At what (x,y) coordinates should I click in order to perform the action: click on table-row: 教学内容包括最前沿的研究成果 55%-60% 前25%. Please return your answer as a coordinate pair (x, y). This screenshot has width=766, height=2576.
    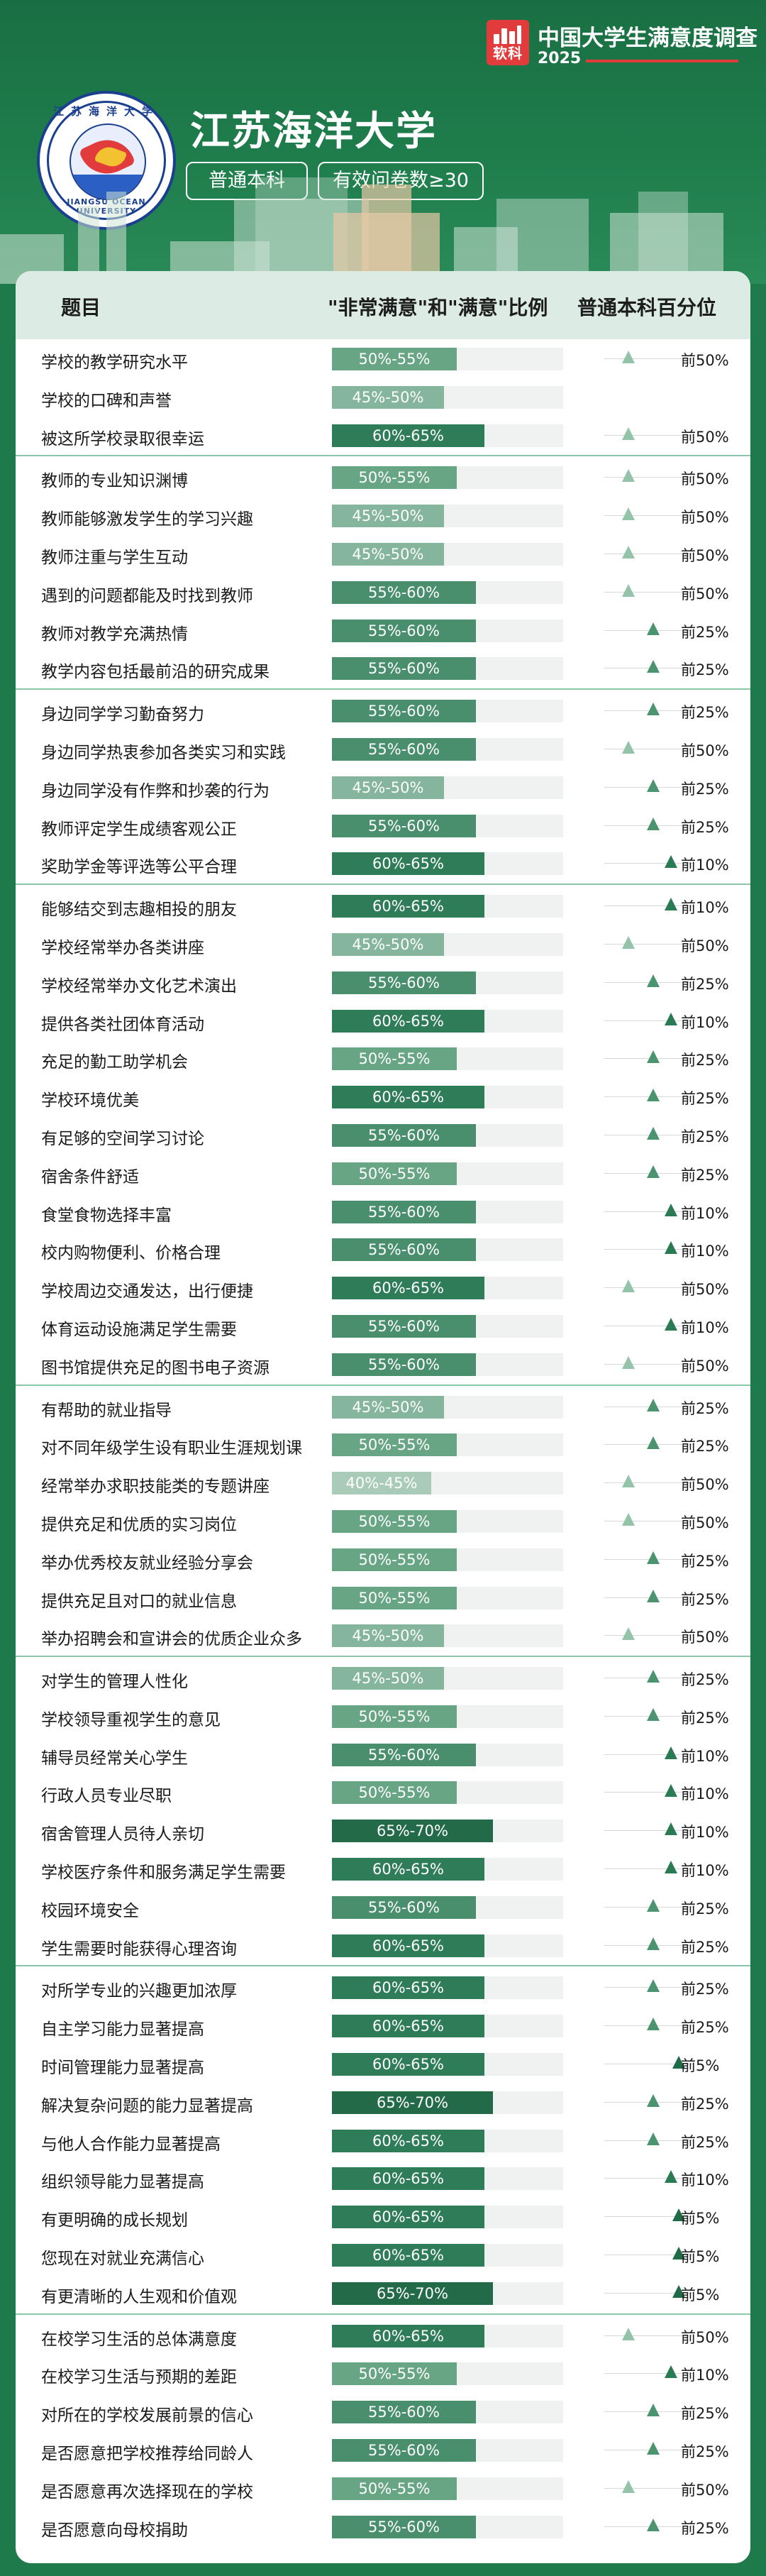
    Looking at the image, I should click on (383, 668).